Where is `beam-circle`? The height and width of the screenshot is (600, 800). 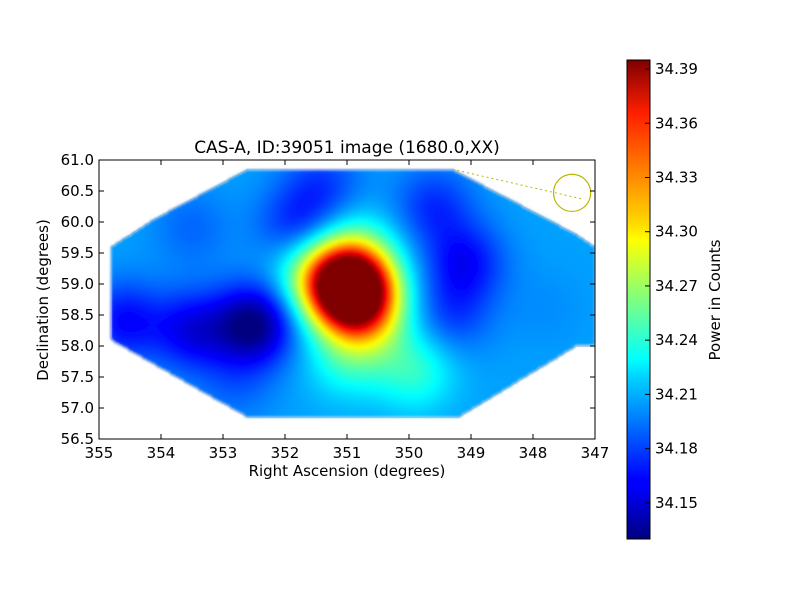
beam-circle is located at coordinates (572, 193).